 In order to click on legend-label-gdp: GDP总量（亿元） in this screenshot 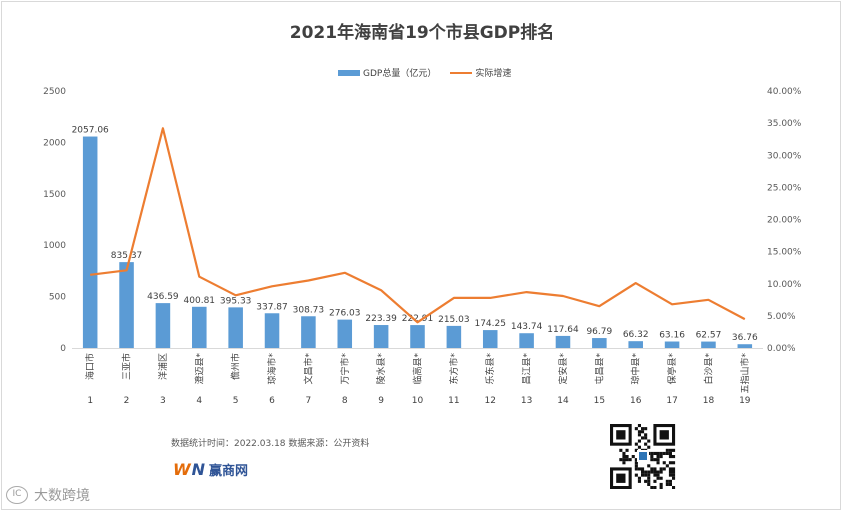, I will do `click(400, 74)`.